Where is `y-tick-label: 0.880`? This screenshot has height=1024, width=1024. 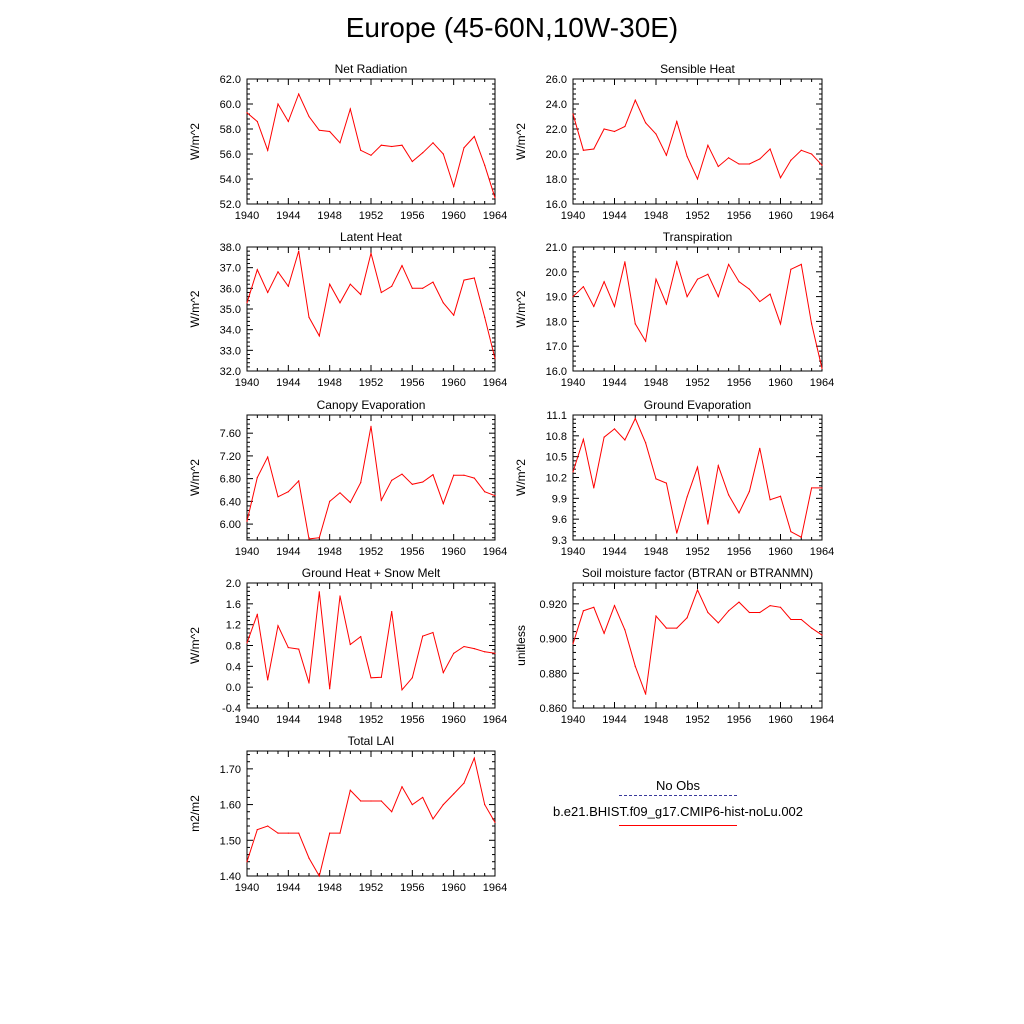
y-tick-label: 0.880 is located at coordinates (553, 674).